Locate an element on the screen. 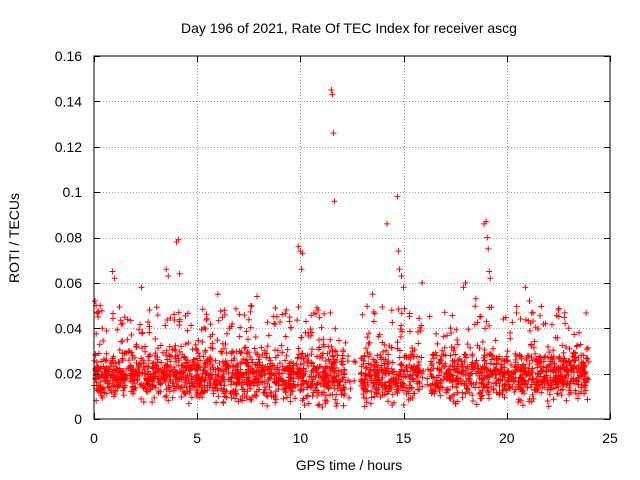 This screenshot has width=640, height=480. x-tick-label: 10 is located at coordinates (301, 438).